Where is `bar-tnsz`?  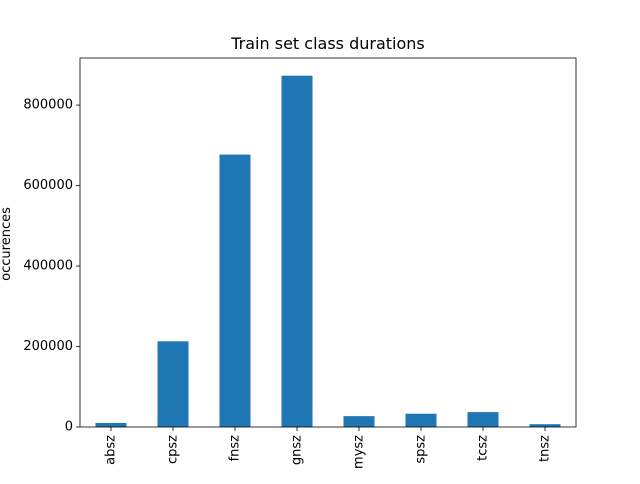
bar-tnsz is located at coordinates (545, 425).